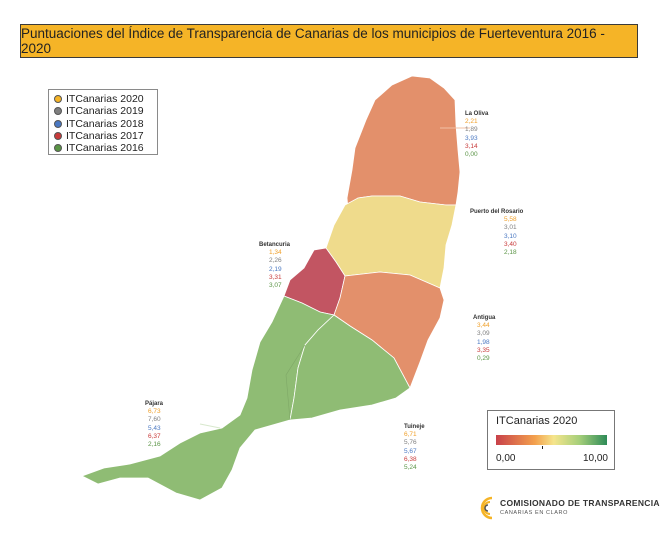 The width and height of the screenshot is (660, 541). I want to click on score-2020: 1,34, so click(275, 253).